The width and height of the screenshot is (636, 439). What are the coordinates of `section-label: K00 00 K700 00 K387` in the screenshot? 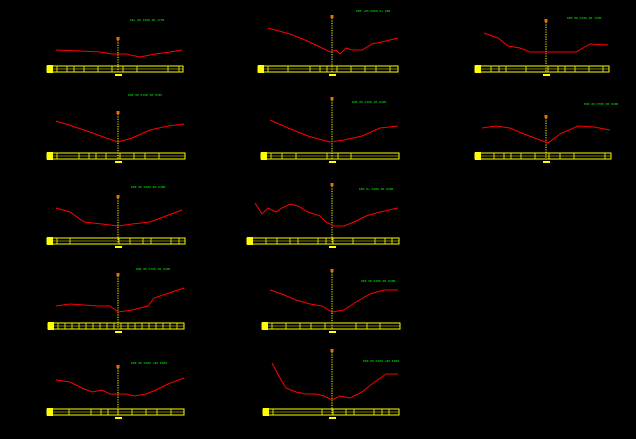 It's located at (145, 95).